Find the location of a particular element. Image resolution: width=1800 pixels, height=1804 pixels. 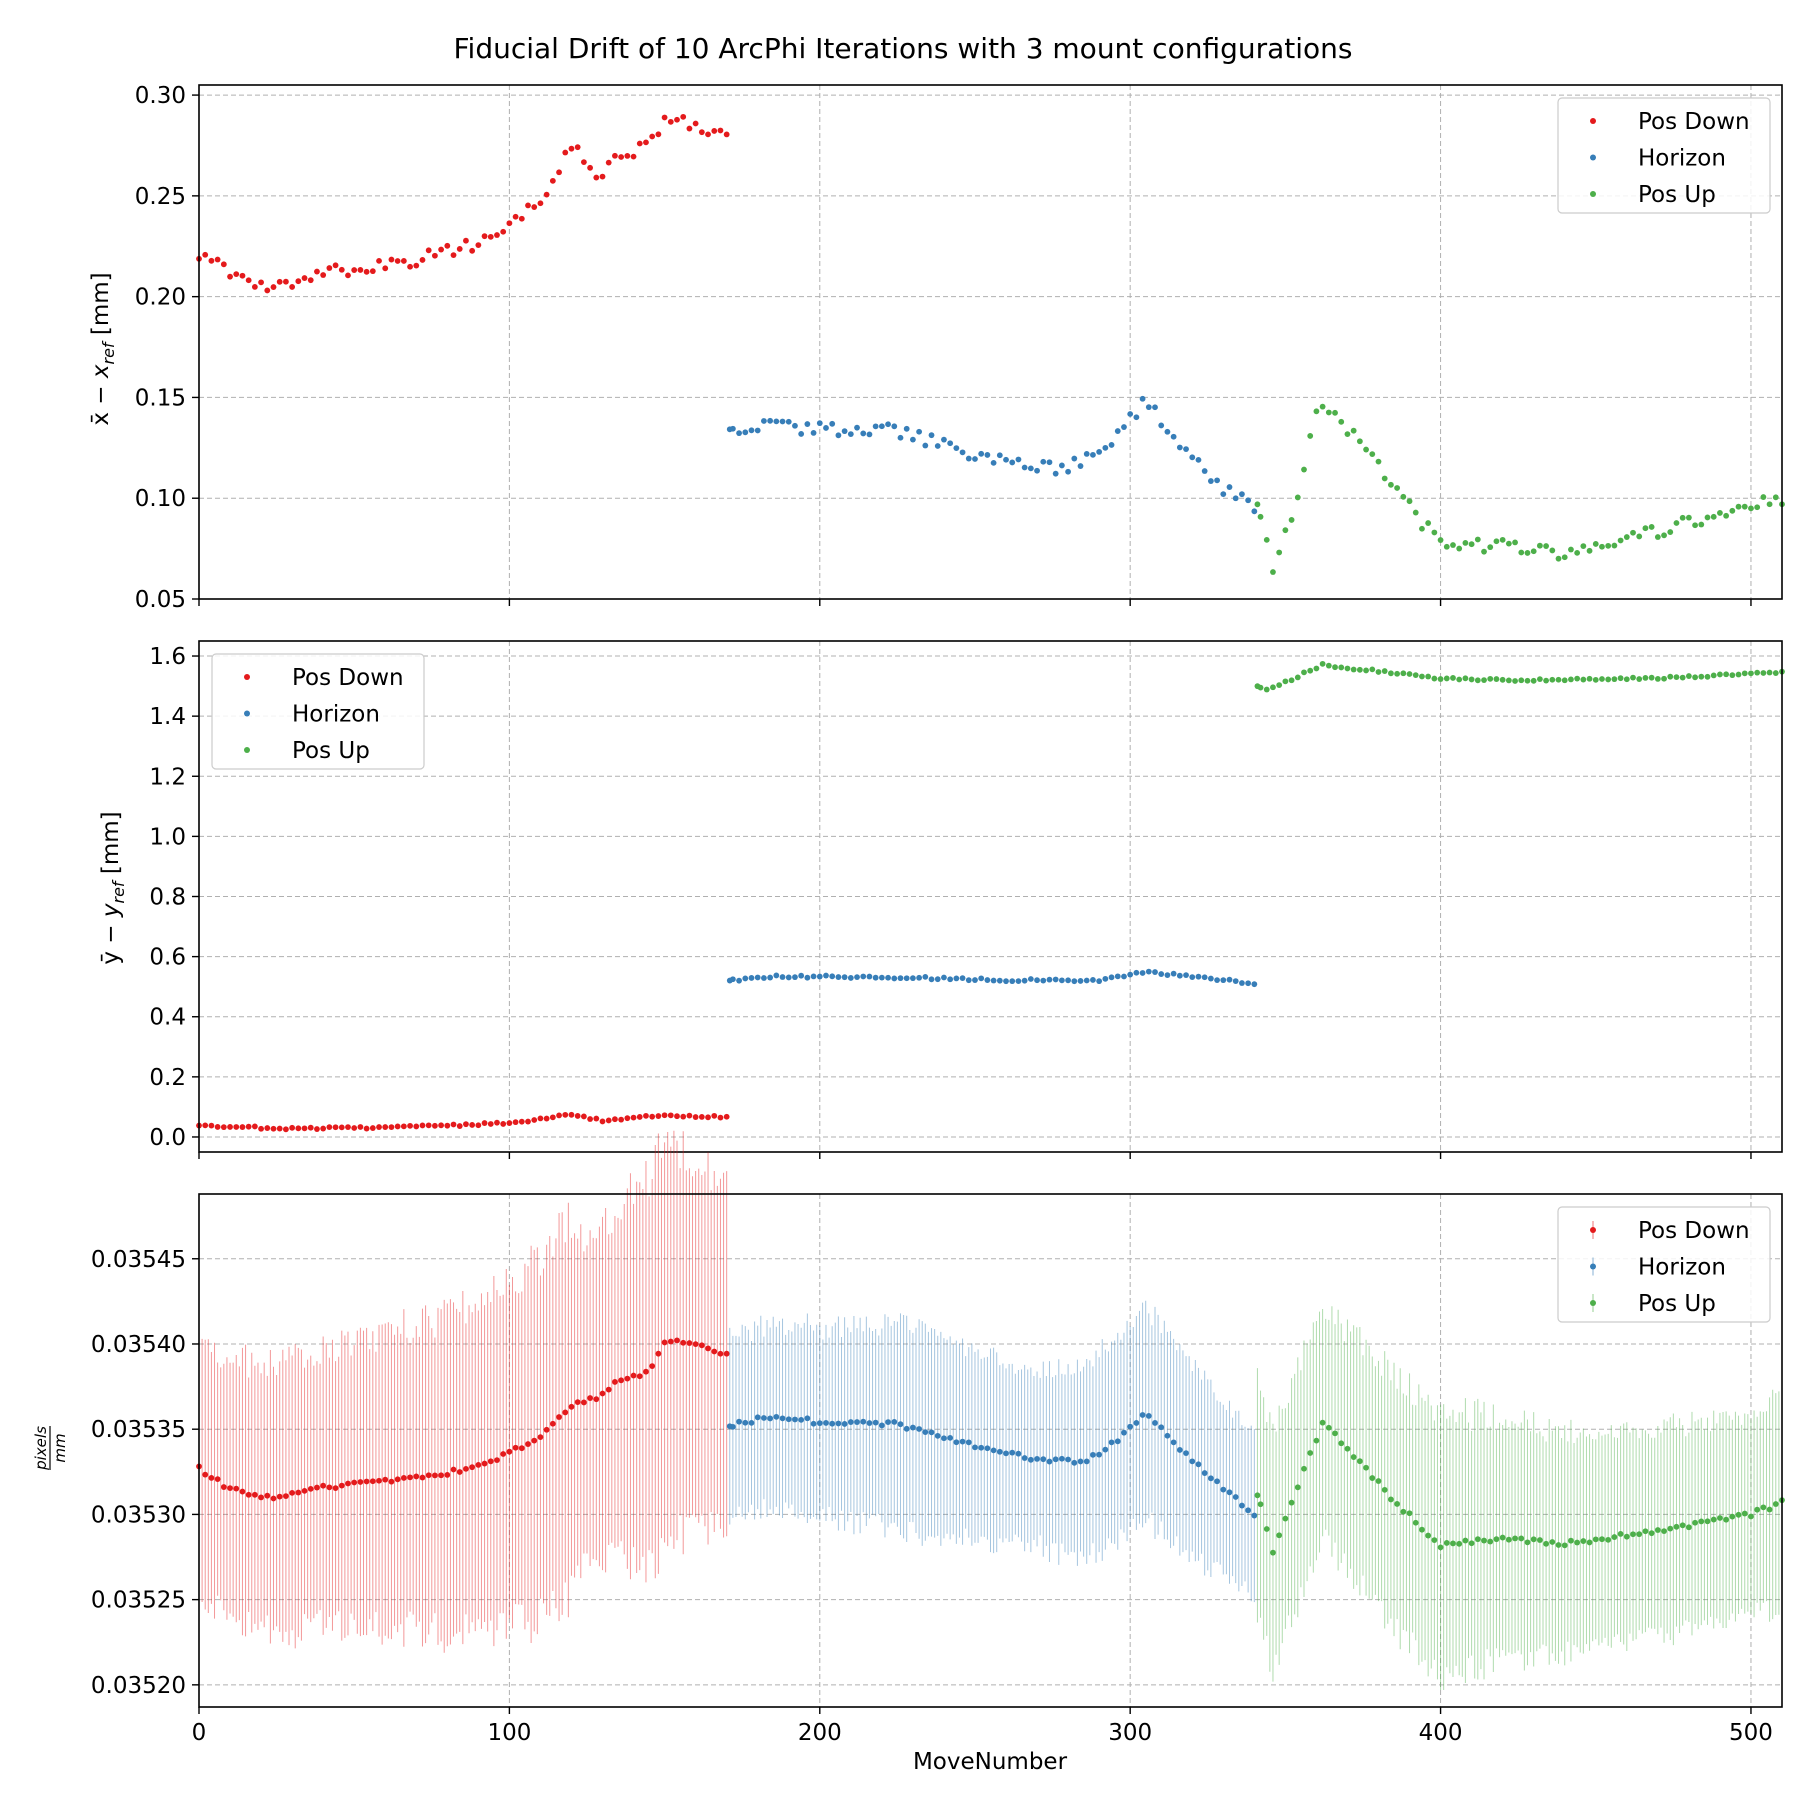

legend-label-pos-up: Pos Up is located at coordinates (1677, 195).